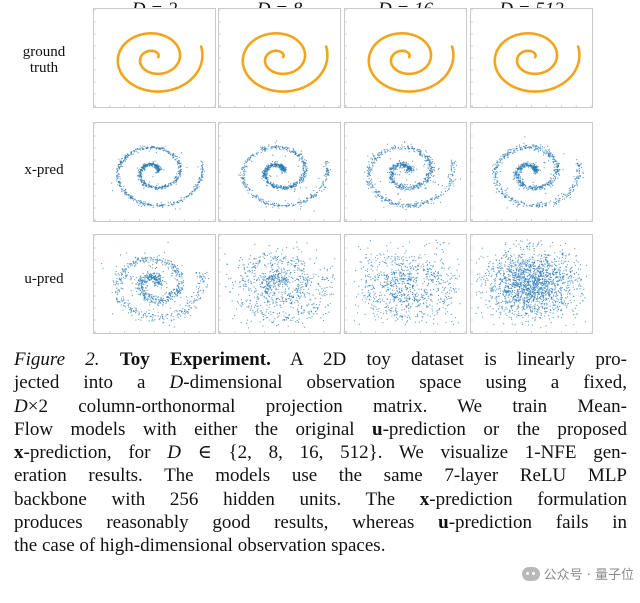 The height and width of the screenshot is (603, 640). I want to click on panel-ground-truth-d16: D = 16, so click(405, 54).